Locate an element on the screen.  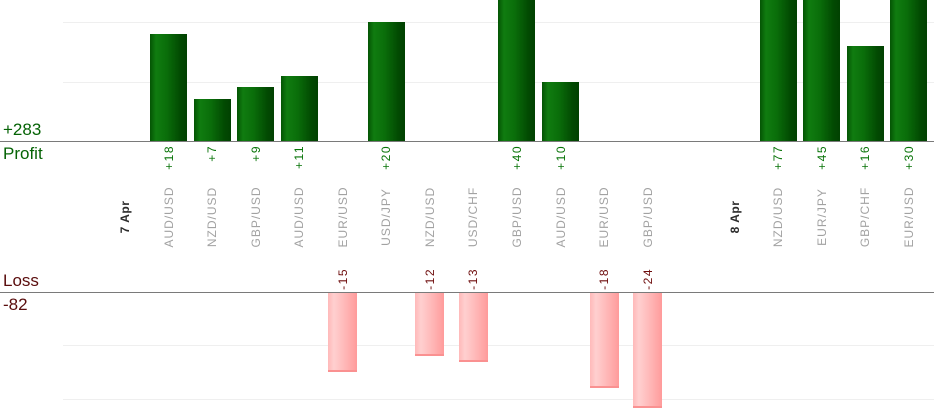
loss-value-label: -24 is located at coordinates (647, 279).